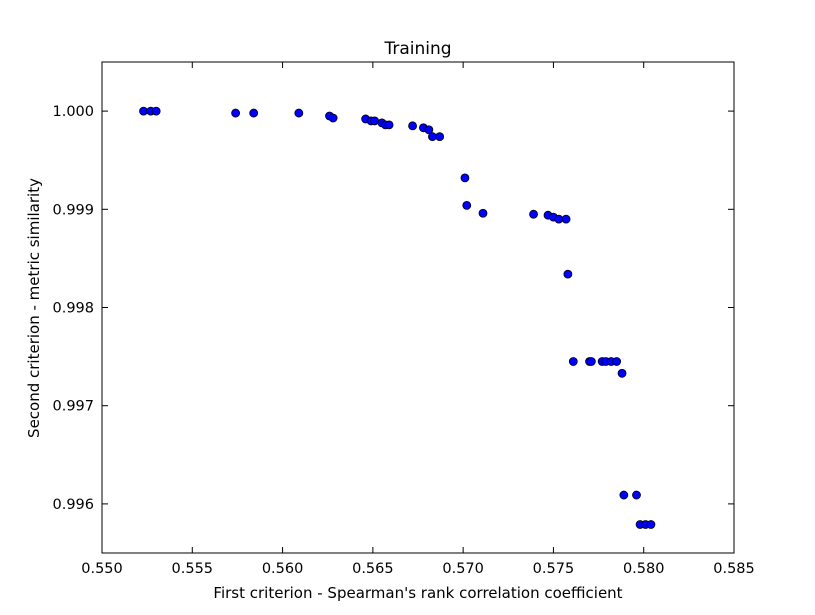  What do you see at coordinates (193, 569) in the screenshot?
I see `x-tick-label: 0.555` at bounding box center [193, 569].